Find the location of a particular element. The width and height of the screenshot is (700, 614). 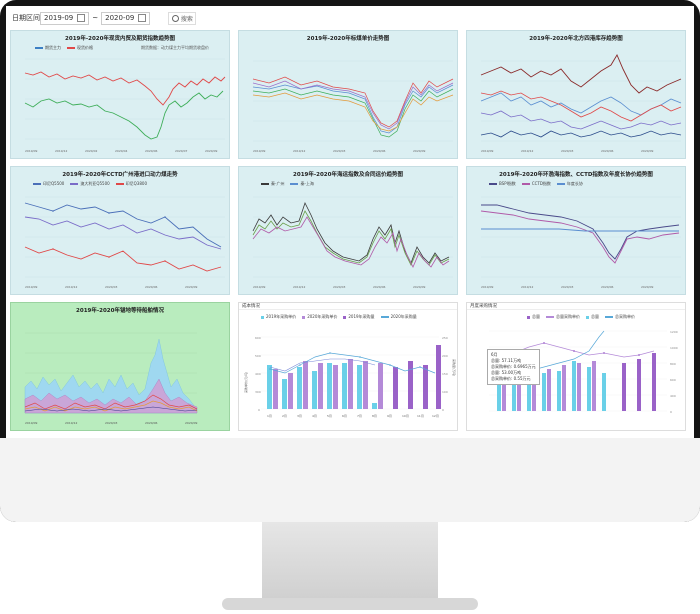

start-date-input: 2019-09 is located at coordinates (65, 18).